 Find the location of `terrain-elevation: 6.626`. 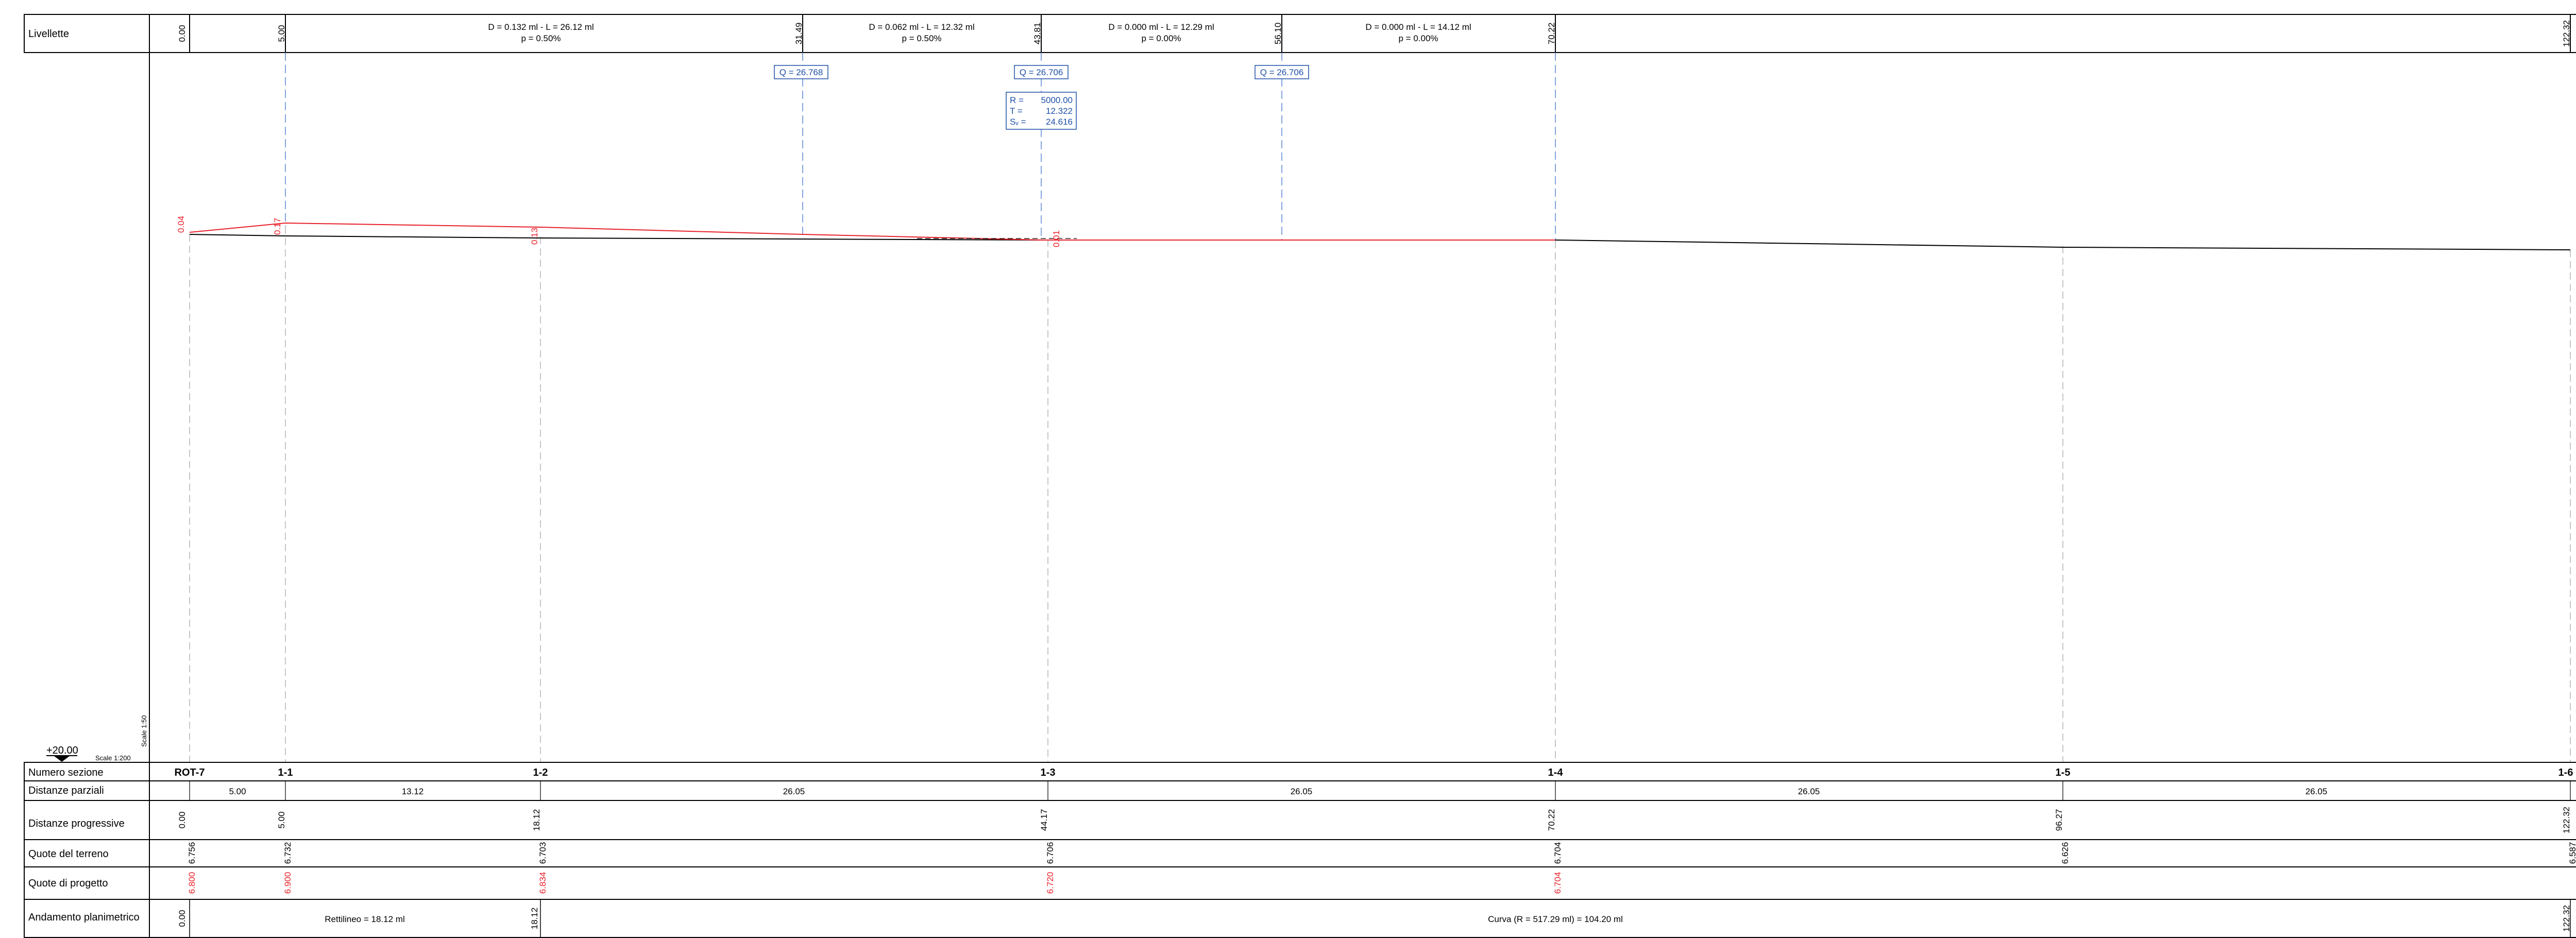

terrain-elevation: 6.626 is located at coordinates (2065, 853).